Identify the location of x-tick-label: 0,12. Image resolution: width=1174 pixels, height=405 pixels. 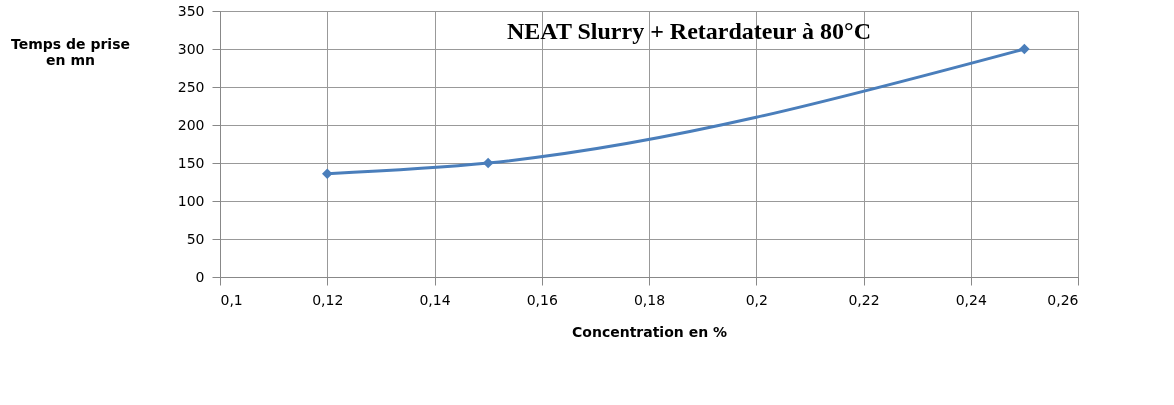
(328, 299).